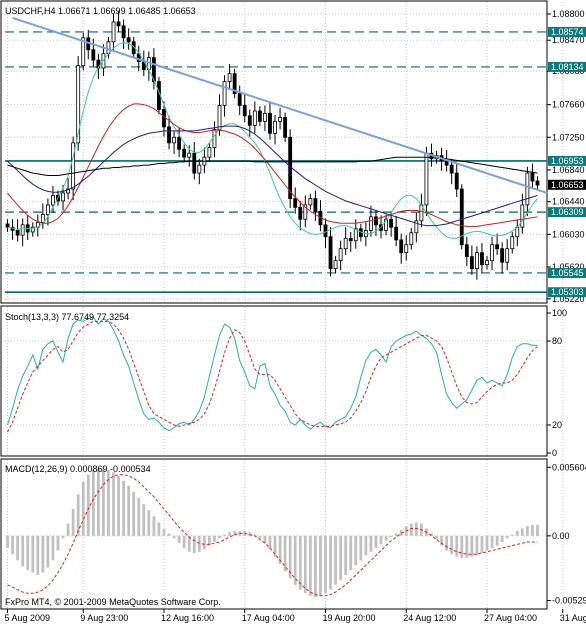 This screenshot has width=586, height=624. I want to click on y-tick-label: 0.00, so click(561, 536).